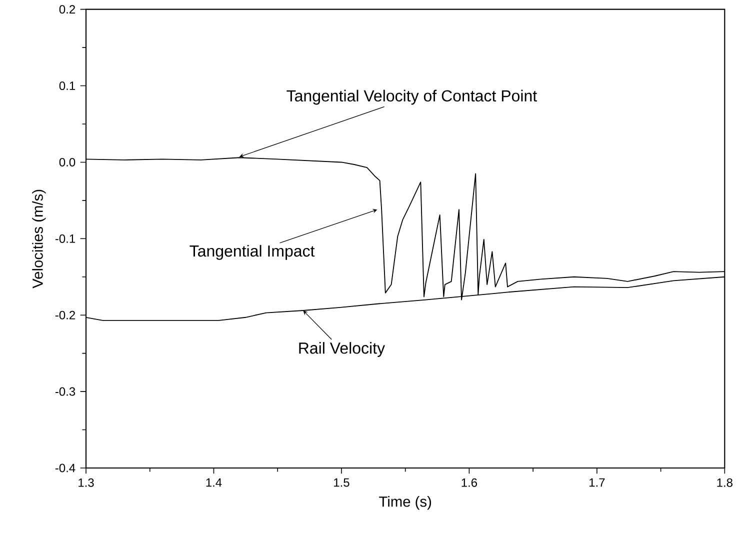 This screenshot has width=739, height=542. I want to click on y-tick-label: -0.3, so click(65, 391).